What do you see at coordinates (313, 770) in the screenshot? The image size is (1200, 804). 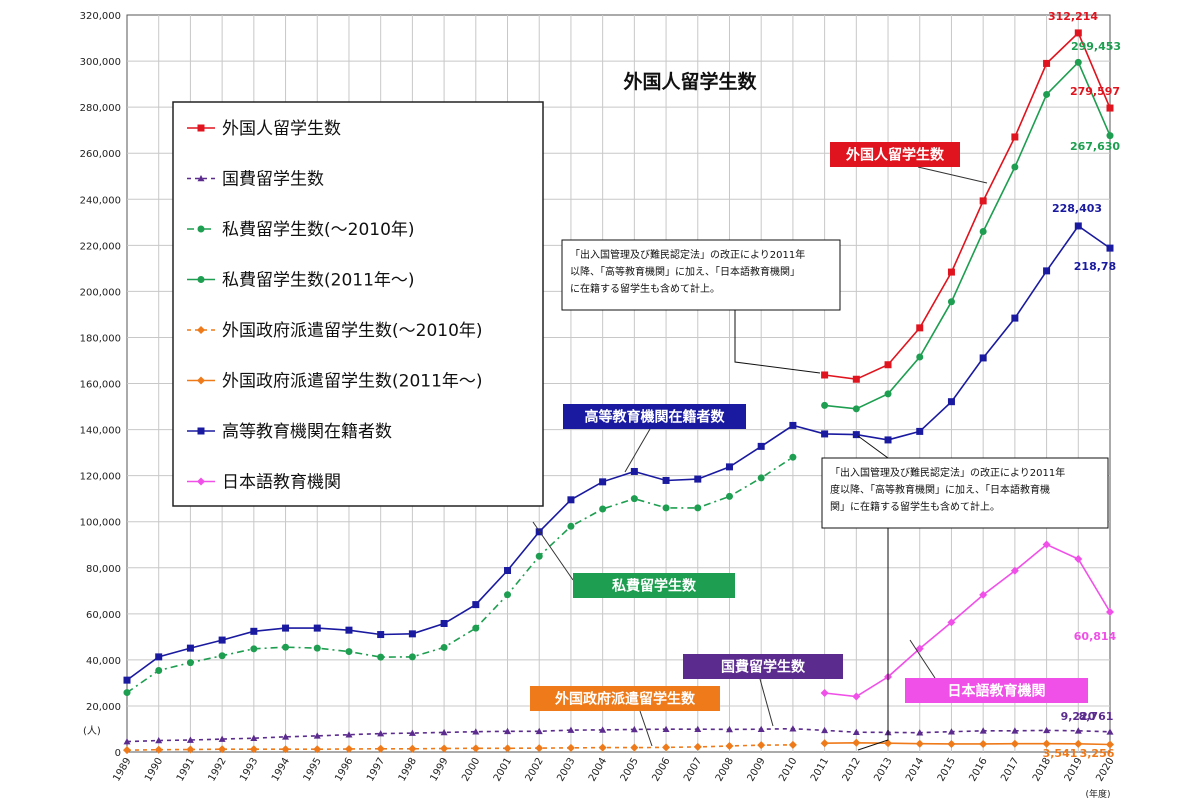 I see `x-tick-label: 1995` at bounding box center [313, 770].